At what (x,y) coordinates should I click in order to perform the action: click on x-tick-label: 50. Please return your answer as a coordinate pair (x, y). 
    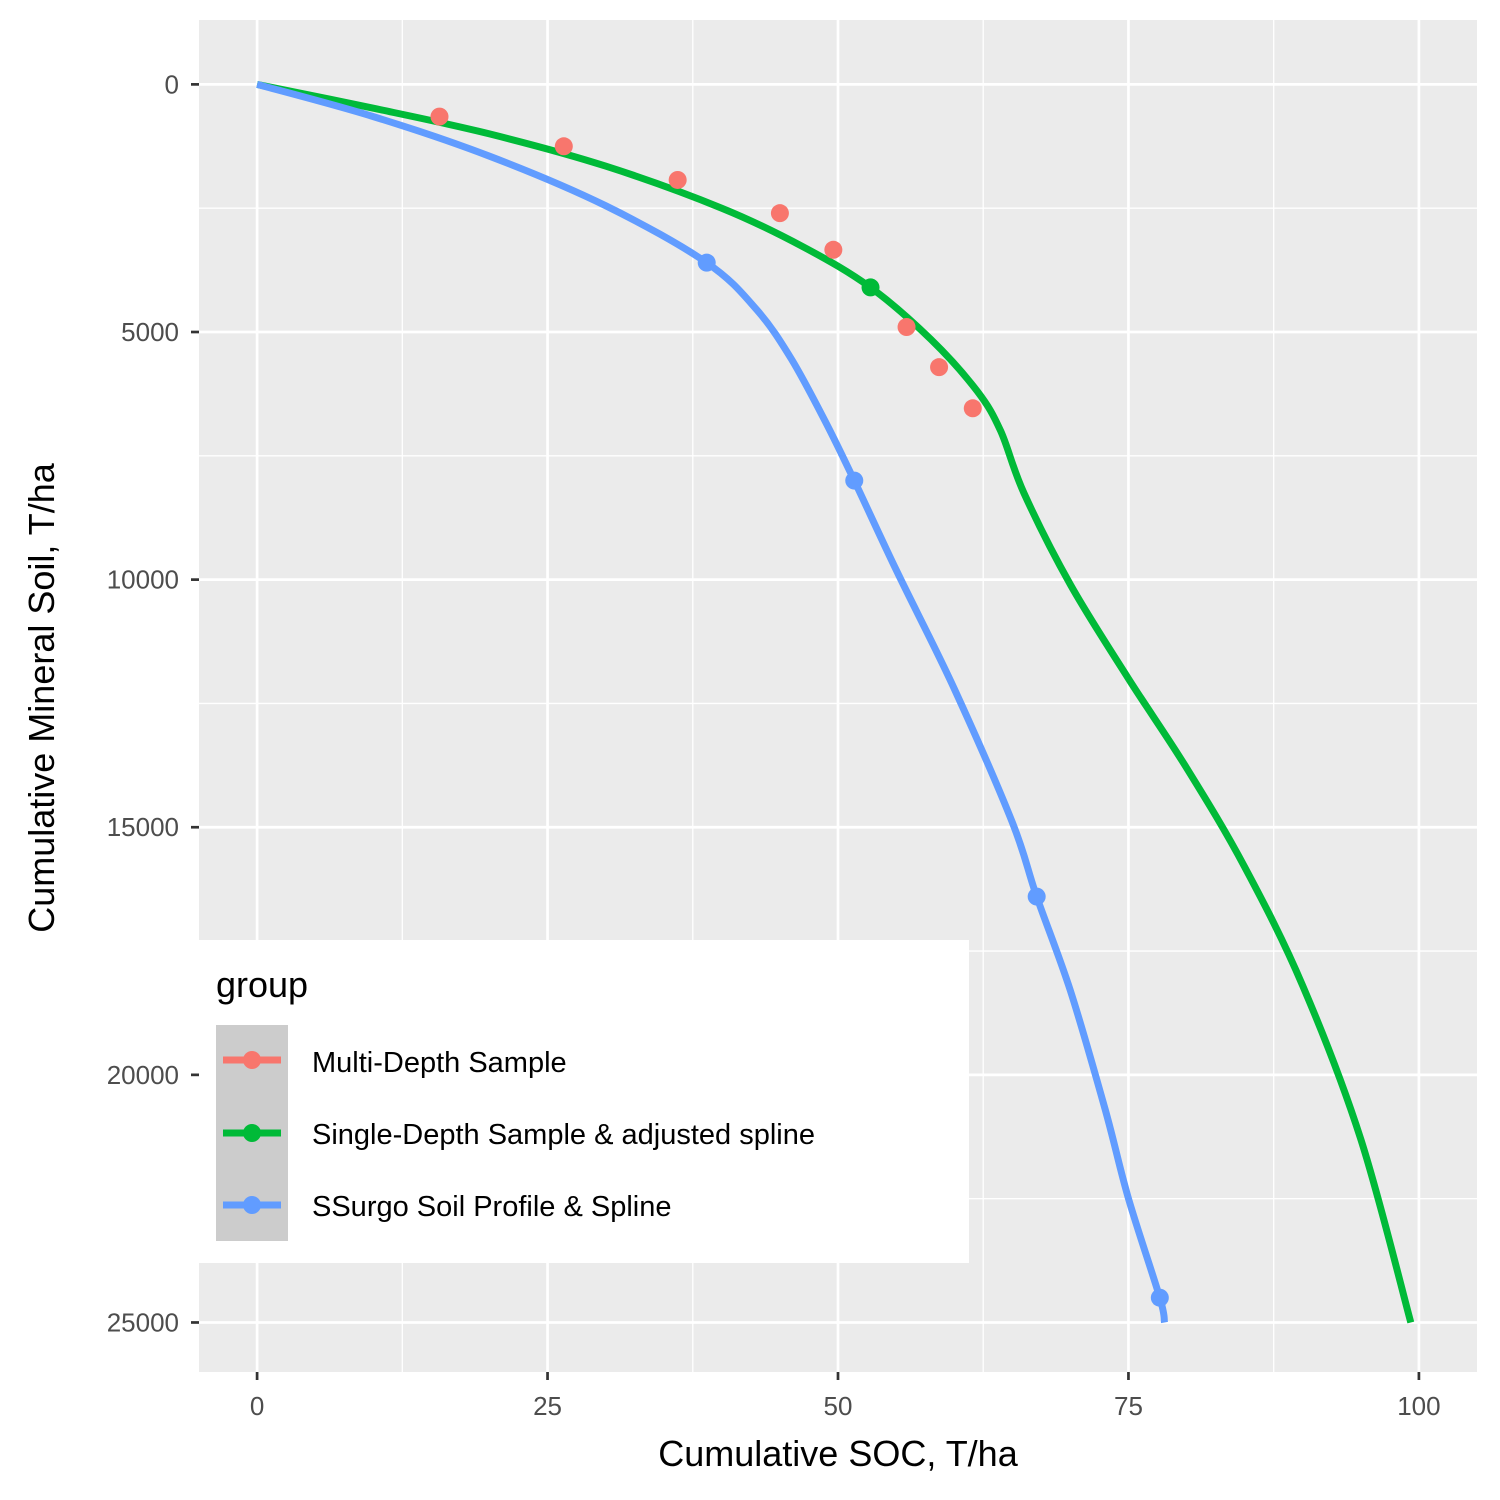
    Looking at the image, I should click on (838, 1406).